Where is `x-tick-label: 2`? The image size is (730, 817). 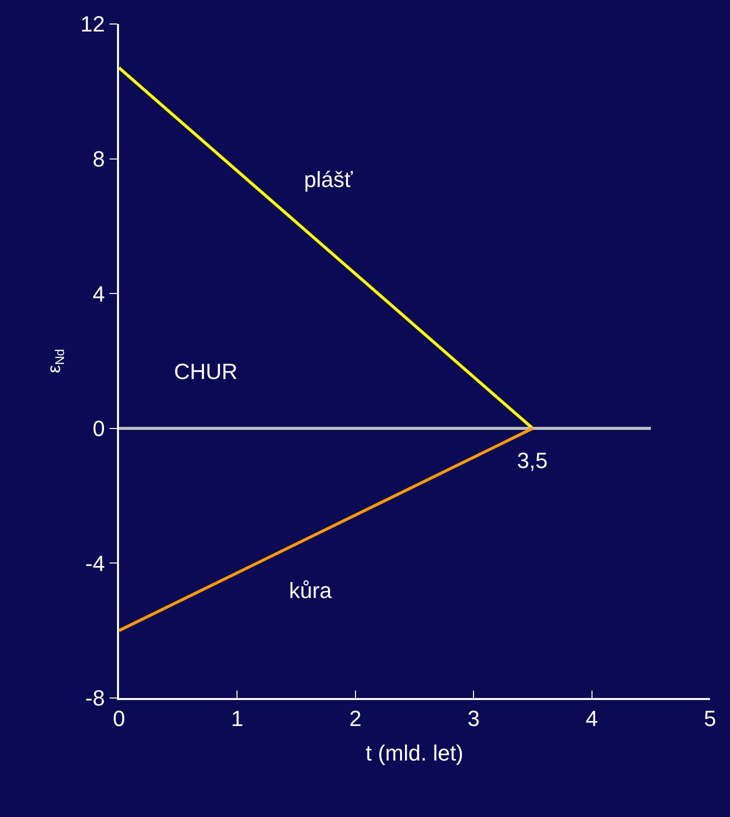
x-tick-label: 2 is located at coordinates (355, 719).